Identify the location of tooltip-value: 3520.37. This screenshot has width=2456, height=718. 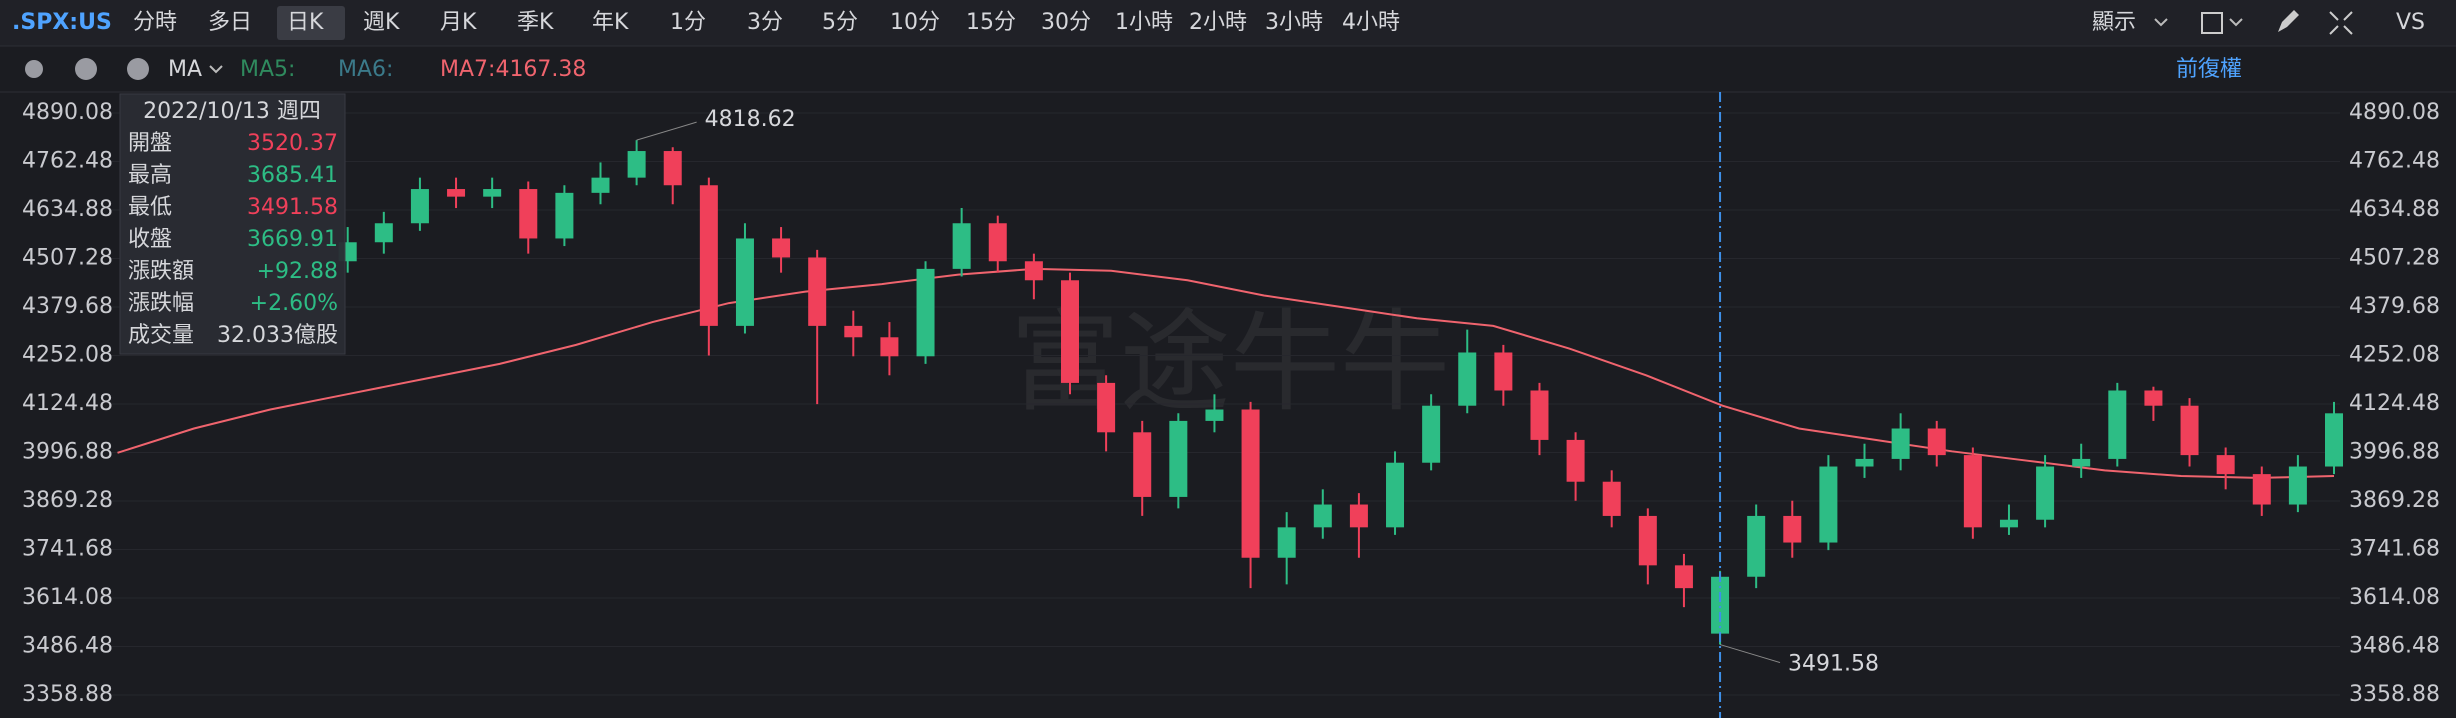
(292, 143).